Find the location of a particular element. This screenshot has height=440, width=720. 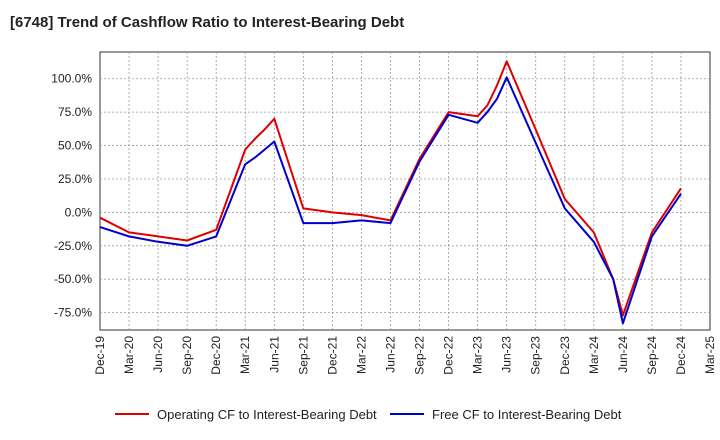

y-tick-label: -75.0% is located at coordinates (73, 313).